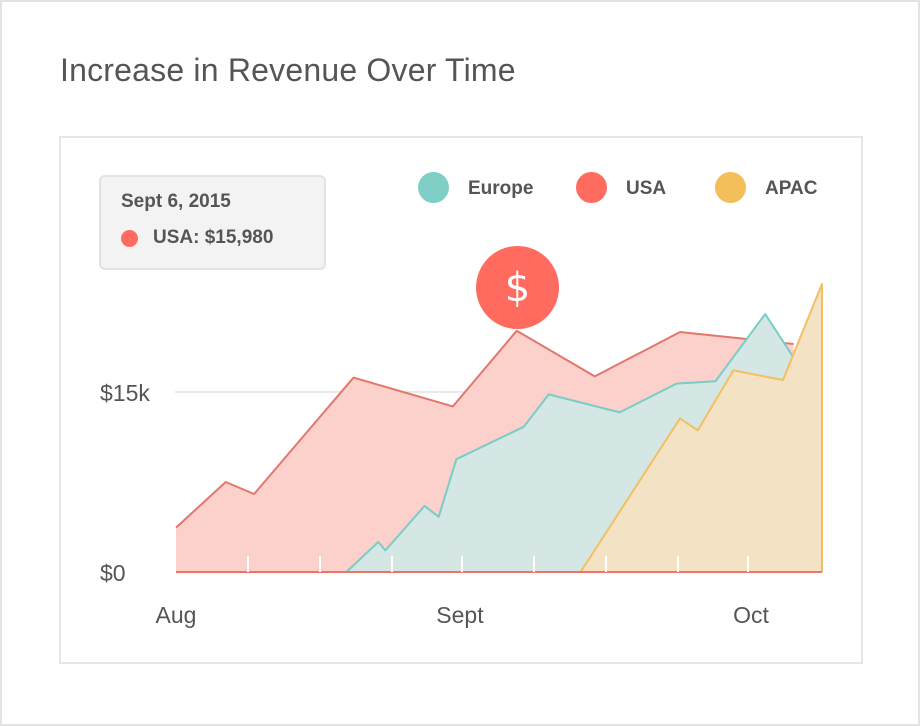  I want to click on x-tick-label: Sept, so click(460, 615).